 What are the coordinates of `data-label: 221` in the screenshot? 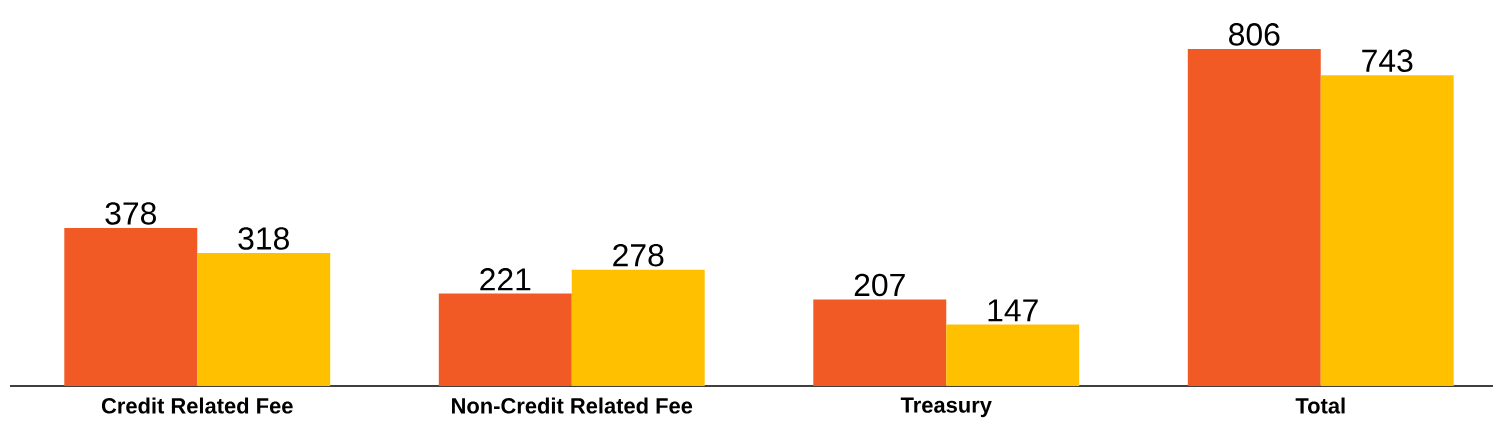 It's located at (505, 279).